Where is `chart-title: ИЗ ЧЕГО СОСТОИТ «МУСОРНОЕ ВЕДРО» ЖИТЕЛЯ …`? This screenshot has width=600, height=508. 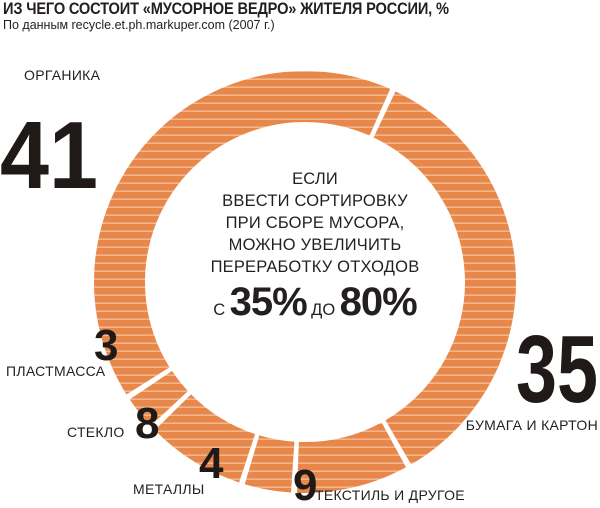 chart-title: ИЗ ЧЕГО СОСТОИТ «МУСОРНОЕ ВЕДРО» ЖИТЕЛЯ … is located at coordinates (226, 9).